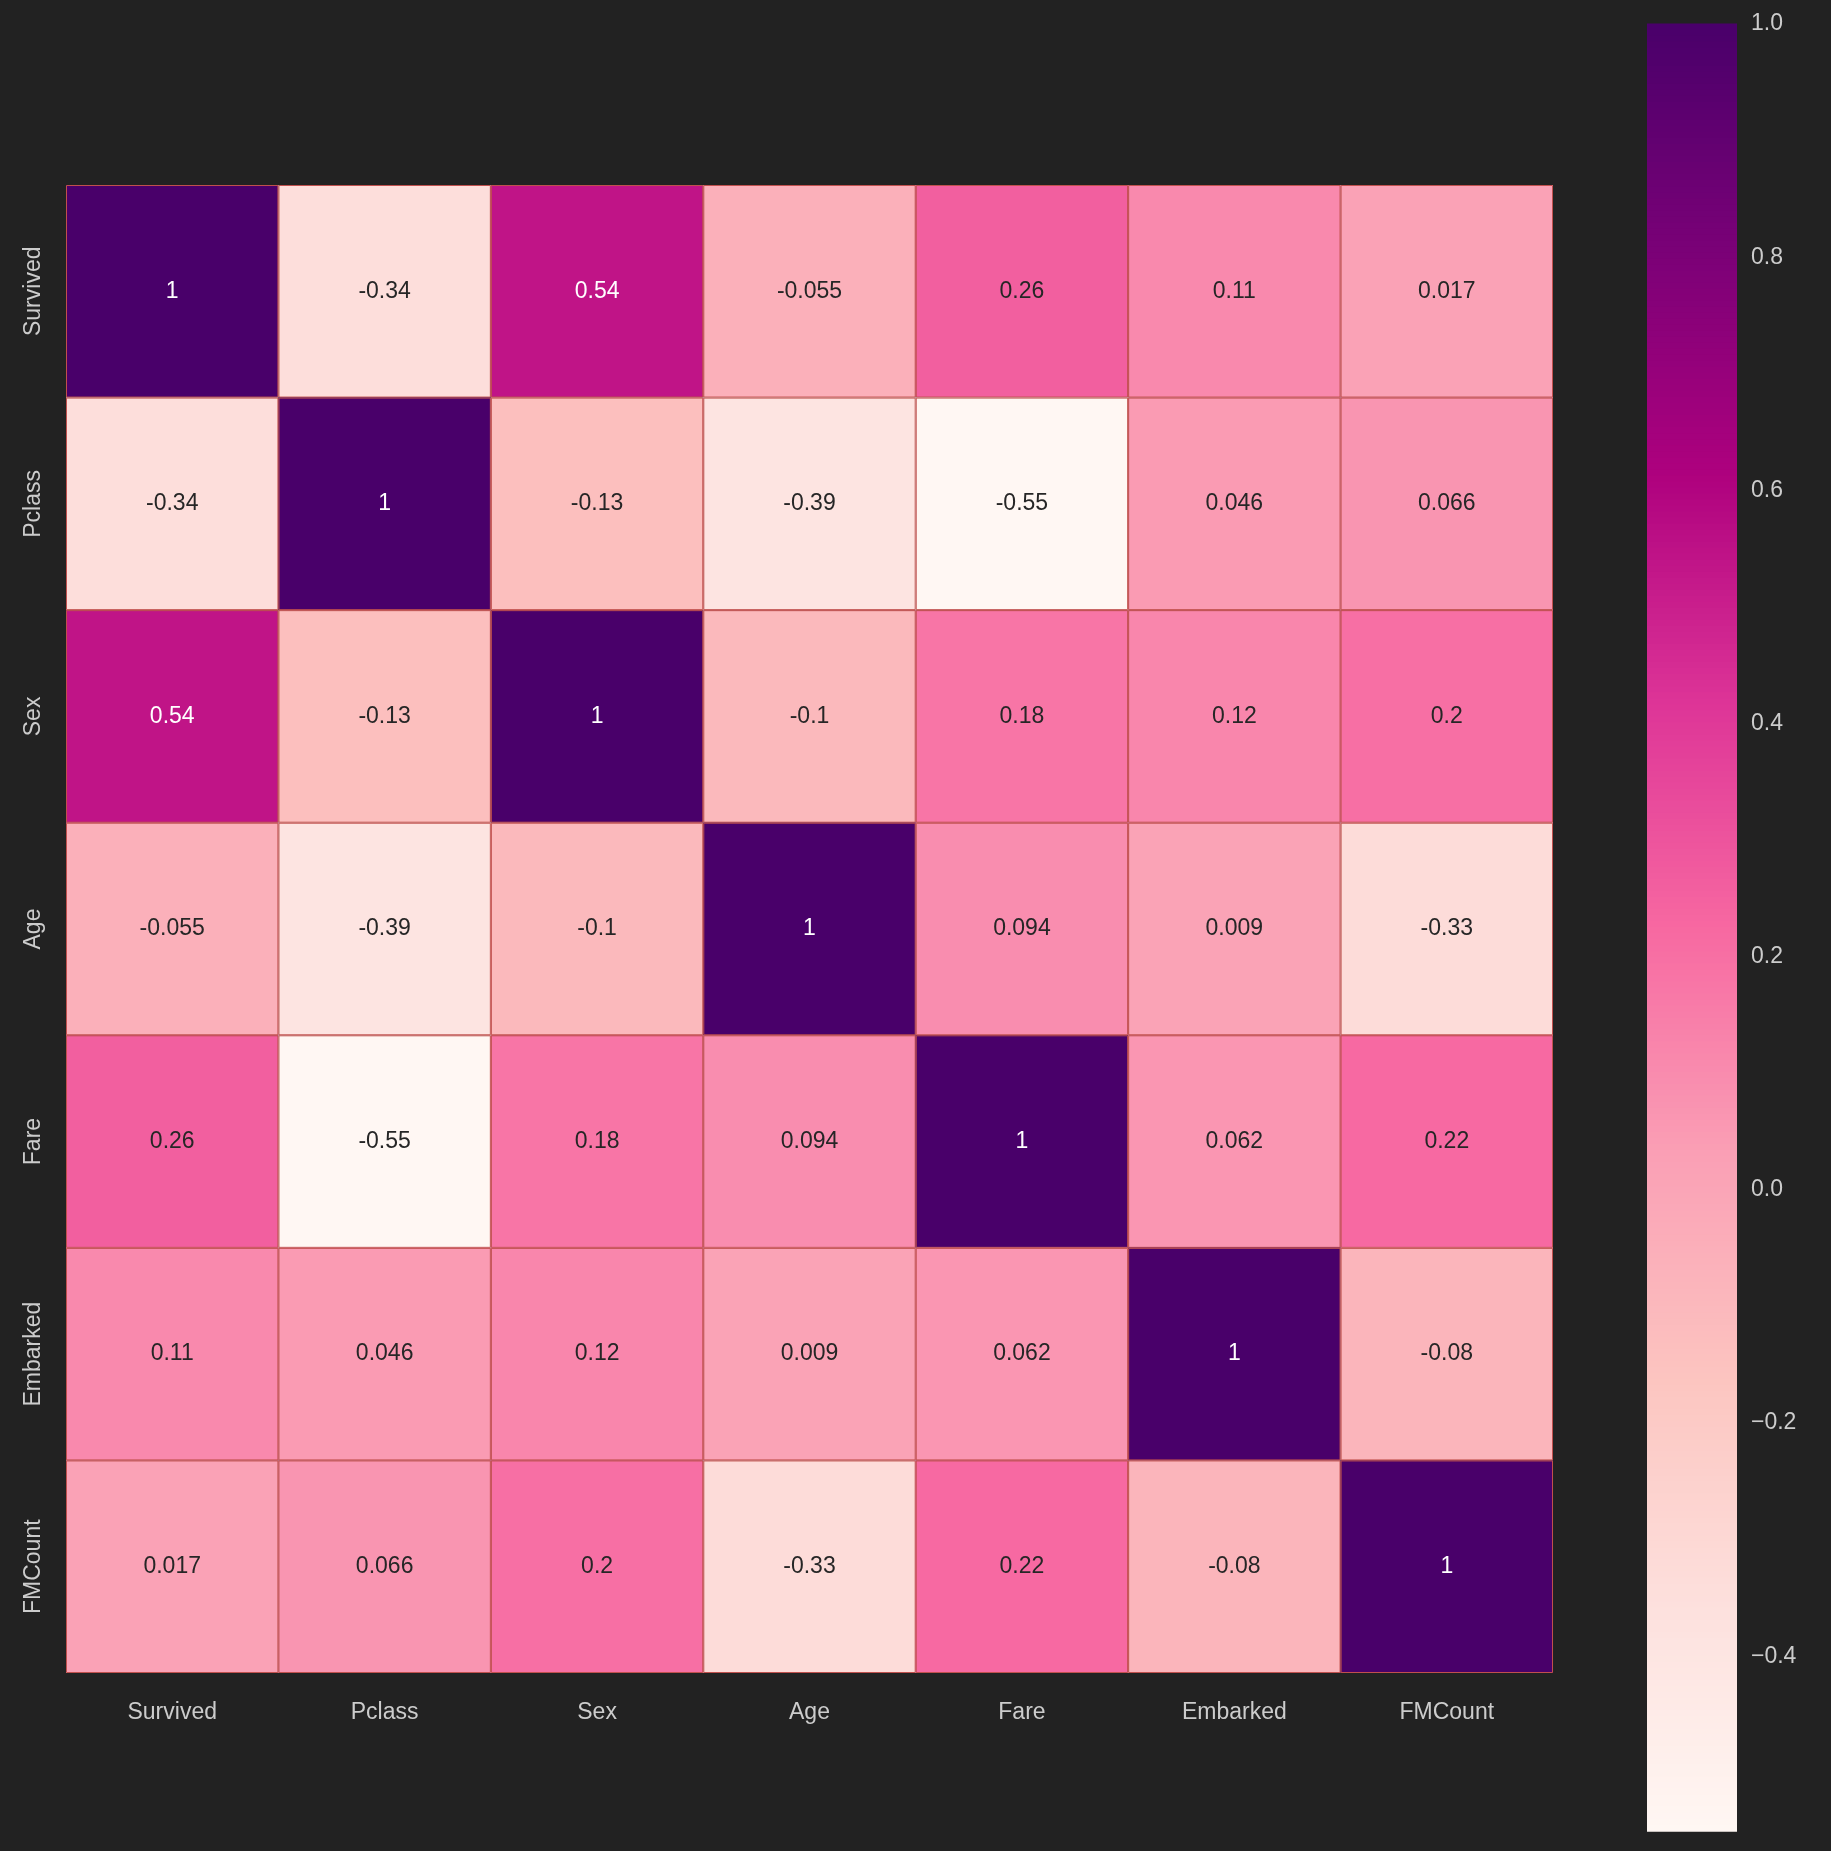 This screenshot has width=1831, height=1851. I want to click on x-tick-label: Age, so click(809, 1711).